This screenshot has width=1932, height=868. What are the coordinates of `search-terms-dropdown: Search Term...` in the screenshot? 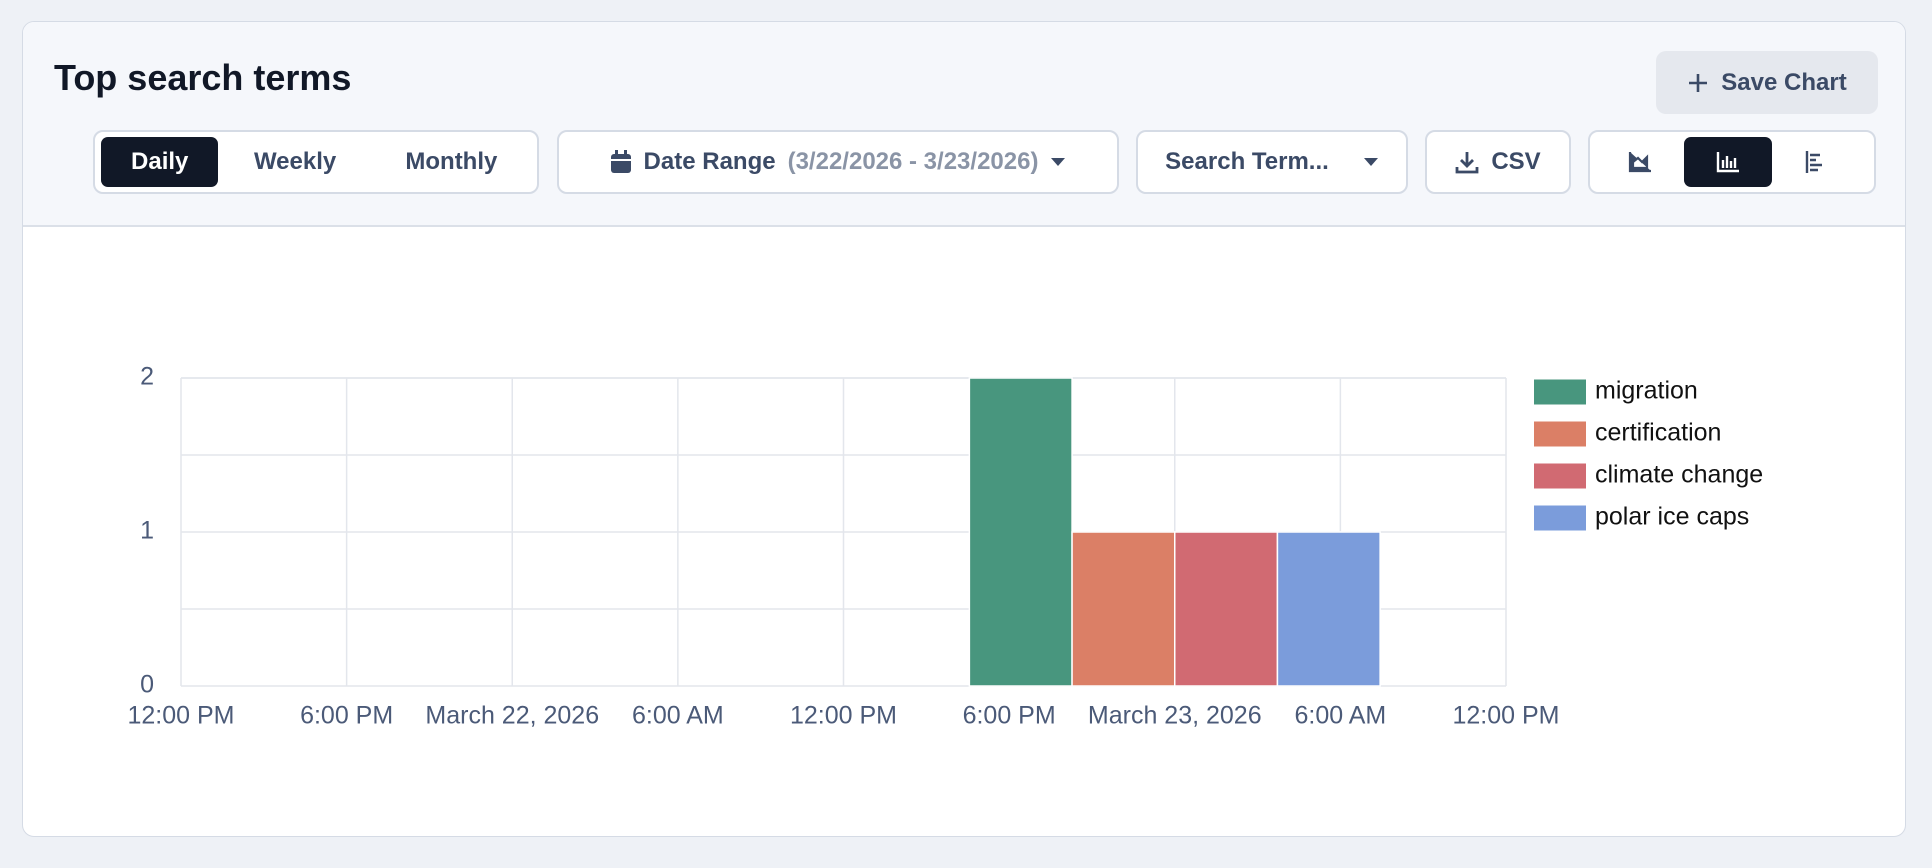 It's located at (1272, 162).